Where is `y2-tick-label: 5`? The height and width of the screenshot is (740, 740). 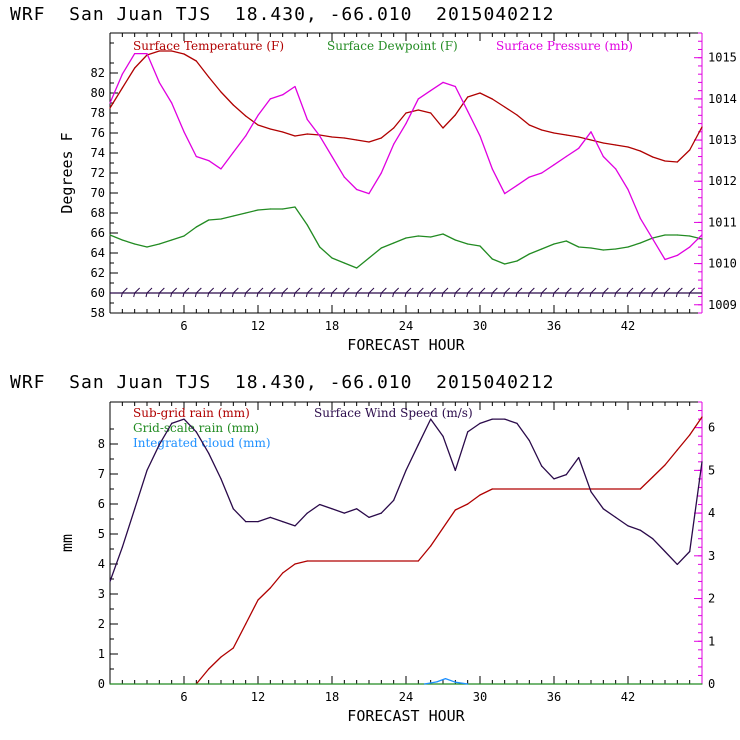 y2-tick-label: 5 is located at coordinates (711, 470).